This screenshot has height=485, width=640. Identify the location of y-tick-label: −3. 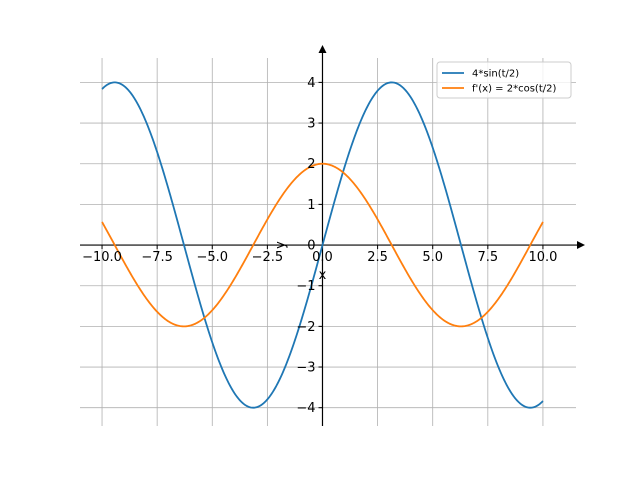
(305, 368).